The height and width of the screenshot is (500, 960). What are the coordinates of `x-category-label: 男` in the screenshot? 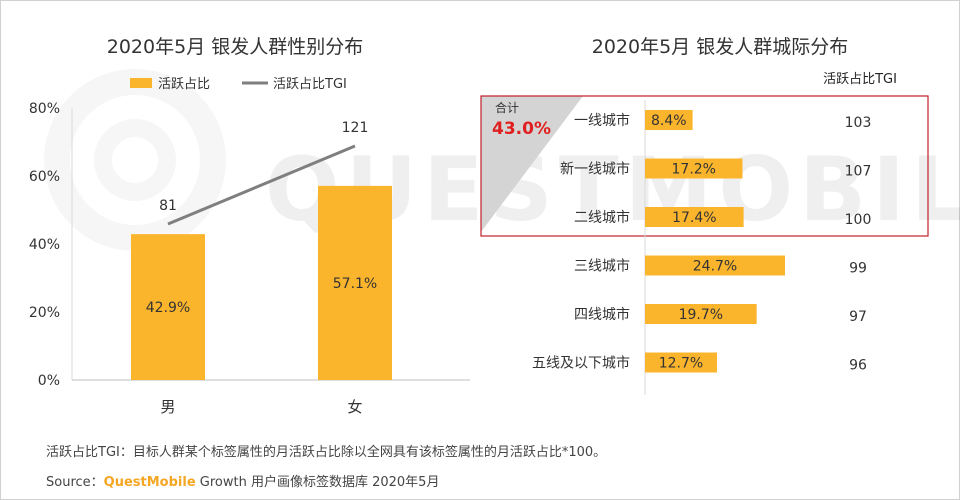 It's located at (167, 407).